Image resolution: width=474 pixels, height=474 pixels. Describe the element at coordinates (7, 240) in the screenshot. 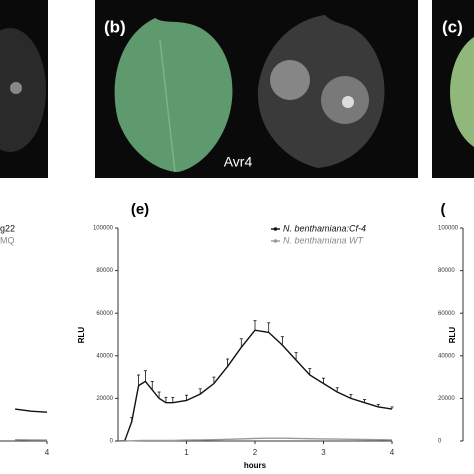

I see `legend-label: MQ` at that location.